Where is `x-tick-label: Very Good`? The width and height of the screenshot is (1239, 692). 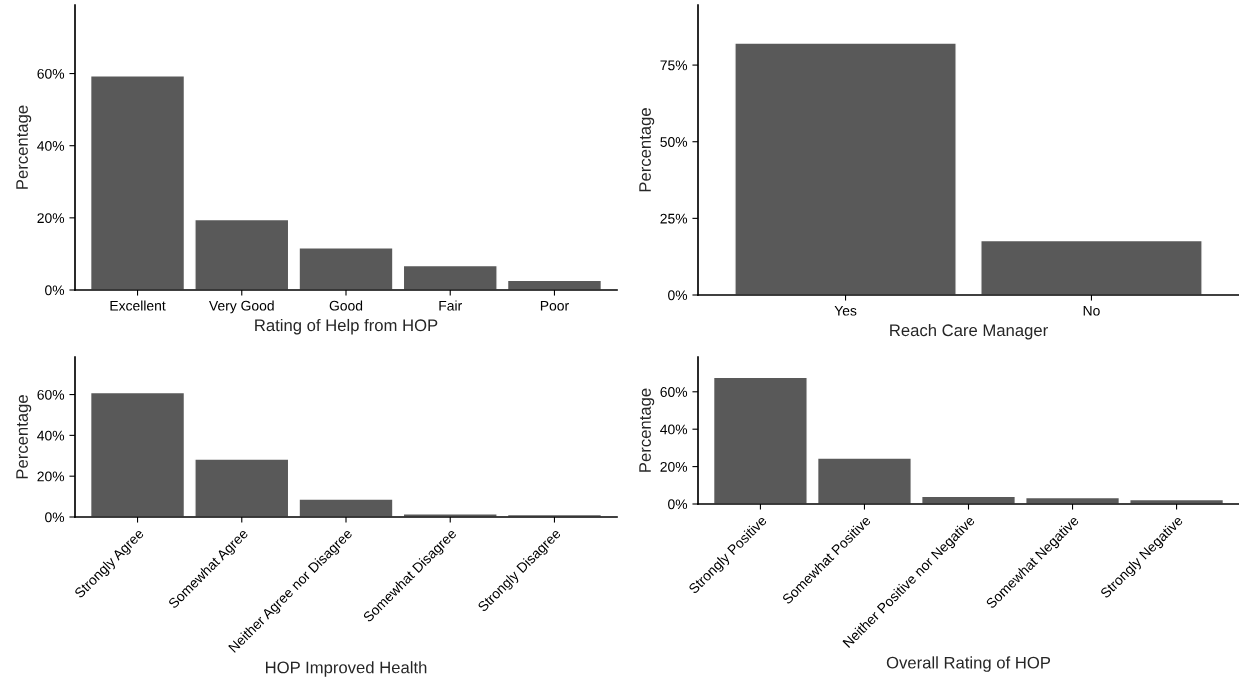
x-tick-label: Very Good is located at coordinates (241, 307).